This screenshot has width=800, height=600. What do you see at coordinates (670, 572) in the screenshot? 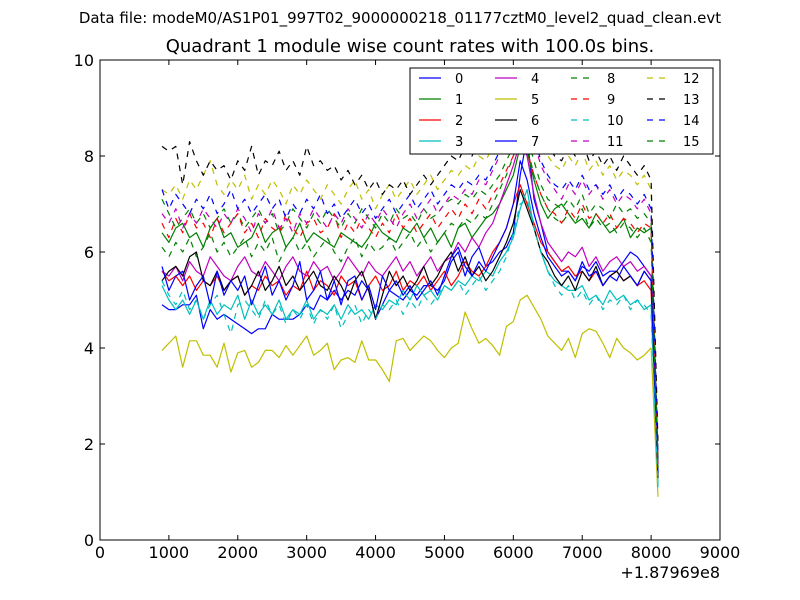
I see `x-axis-offset-label: +1.87969e8` at bounding box center [670, 572].